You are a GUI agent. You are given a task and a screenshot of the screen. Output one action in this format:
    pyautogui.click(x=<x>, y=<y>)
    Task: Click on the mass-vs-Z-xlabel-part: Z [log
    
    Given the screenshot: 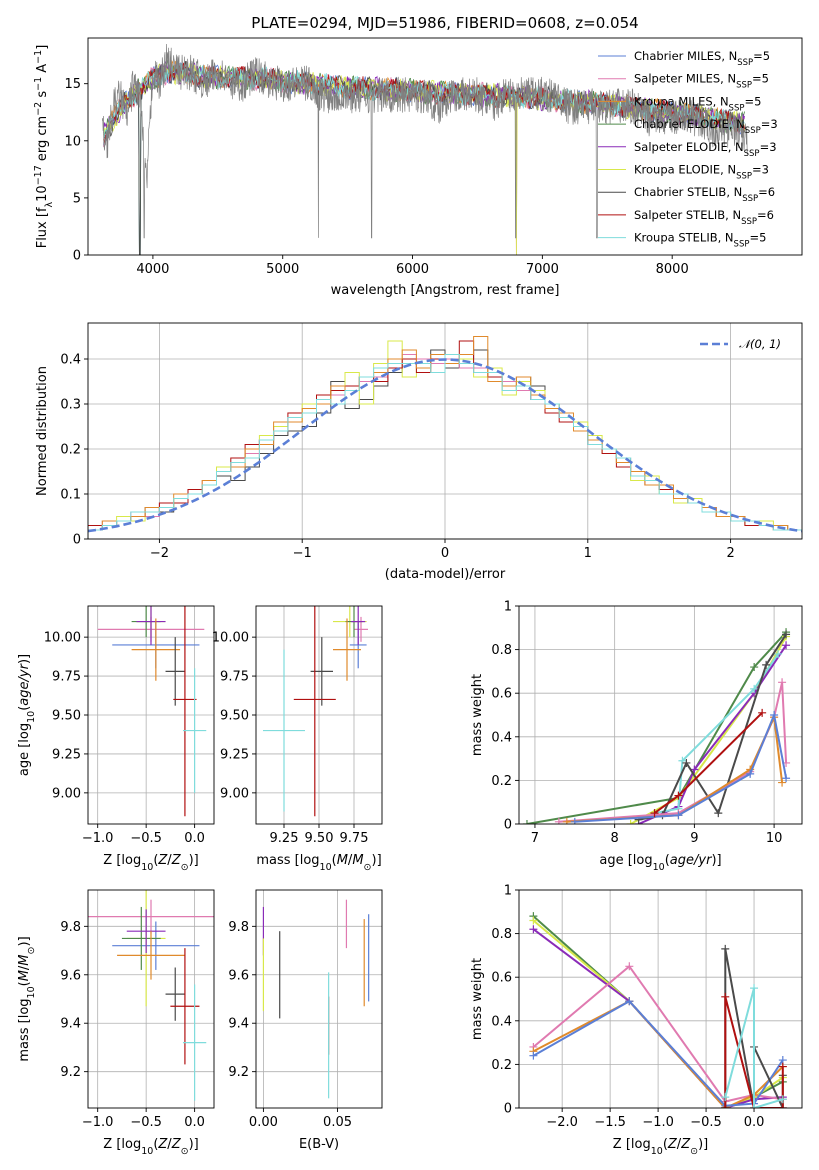 What is the action you would take?
    pyautogui.click(x=122, y=1144)
    